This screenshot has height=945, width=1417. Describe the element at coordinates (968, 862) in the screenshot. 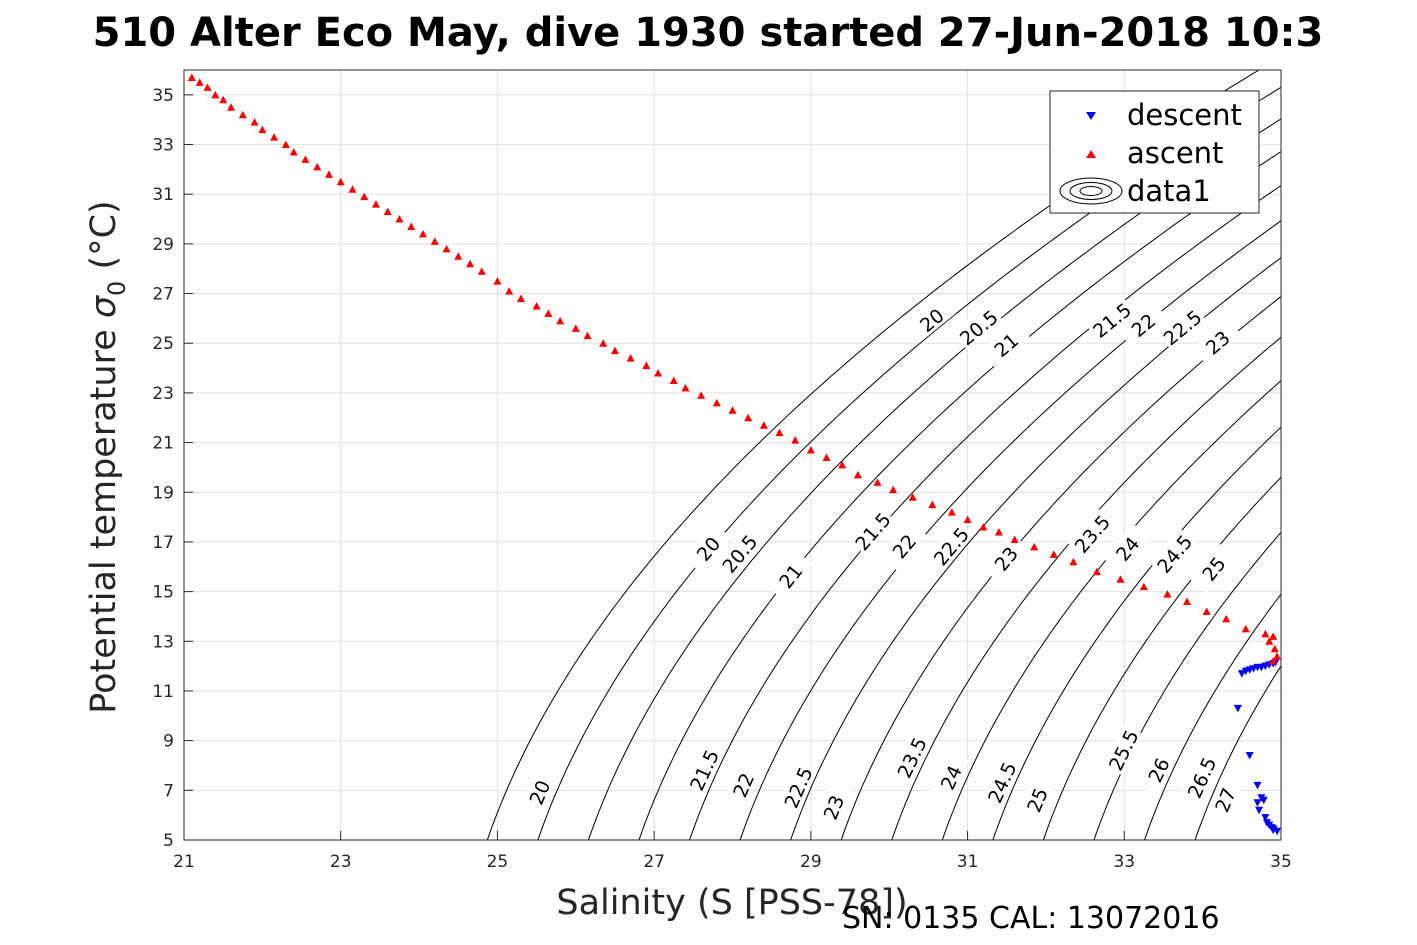

I see `x-tick-label: 31` at that location.